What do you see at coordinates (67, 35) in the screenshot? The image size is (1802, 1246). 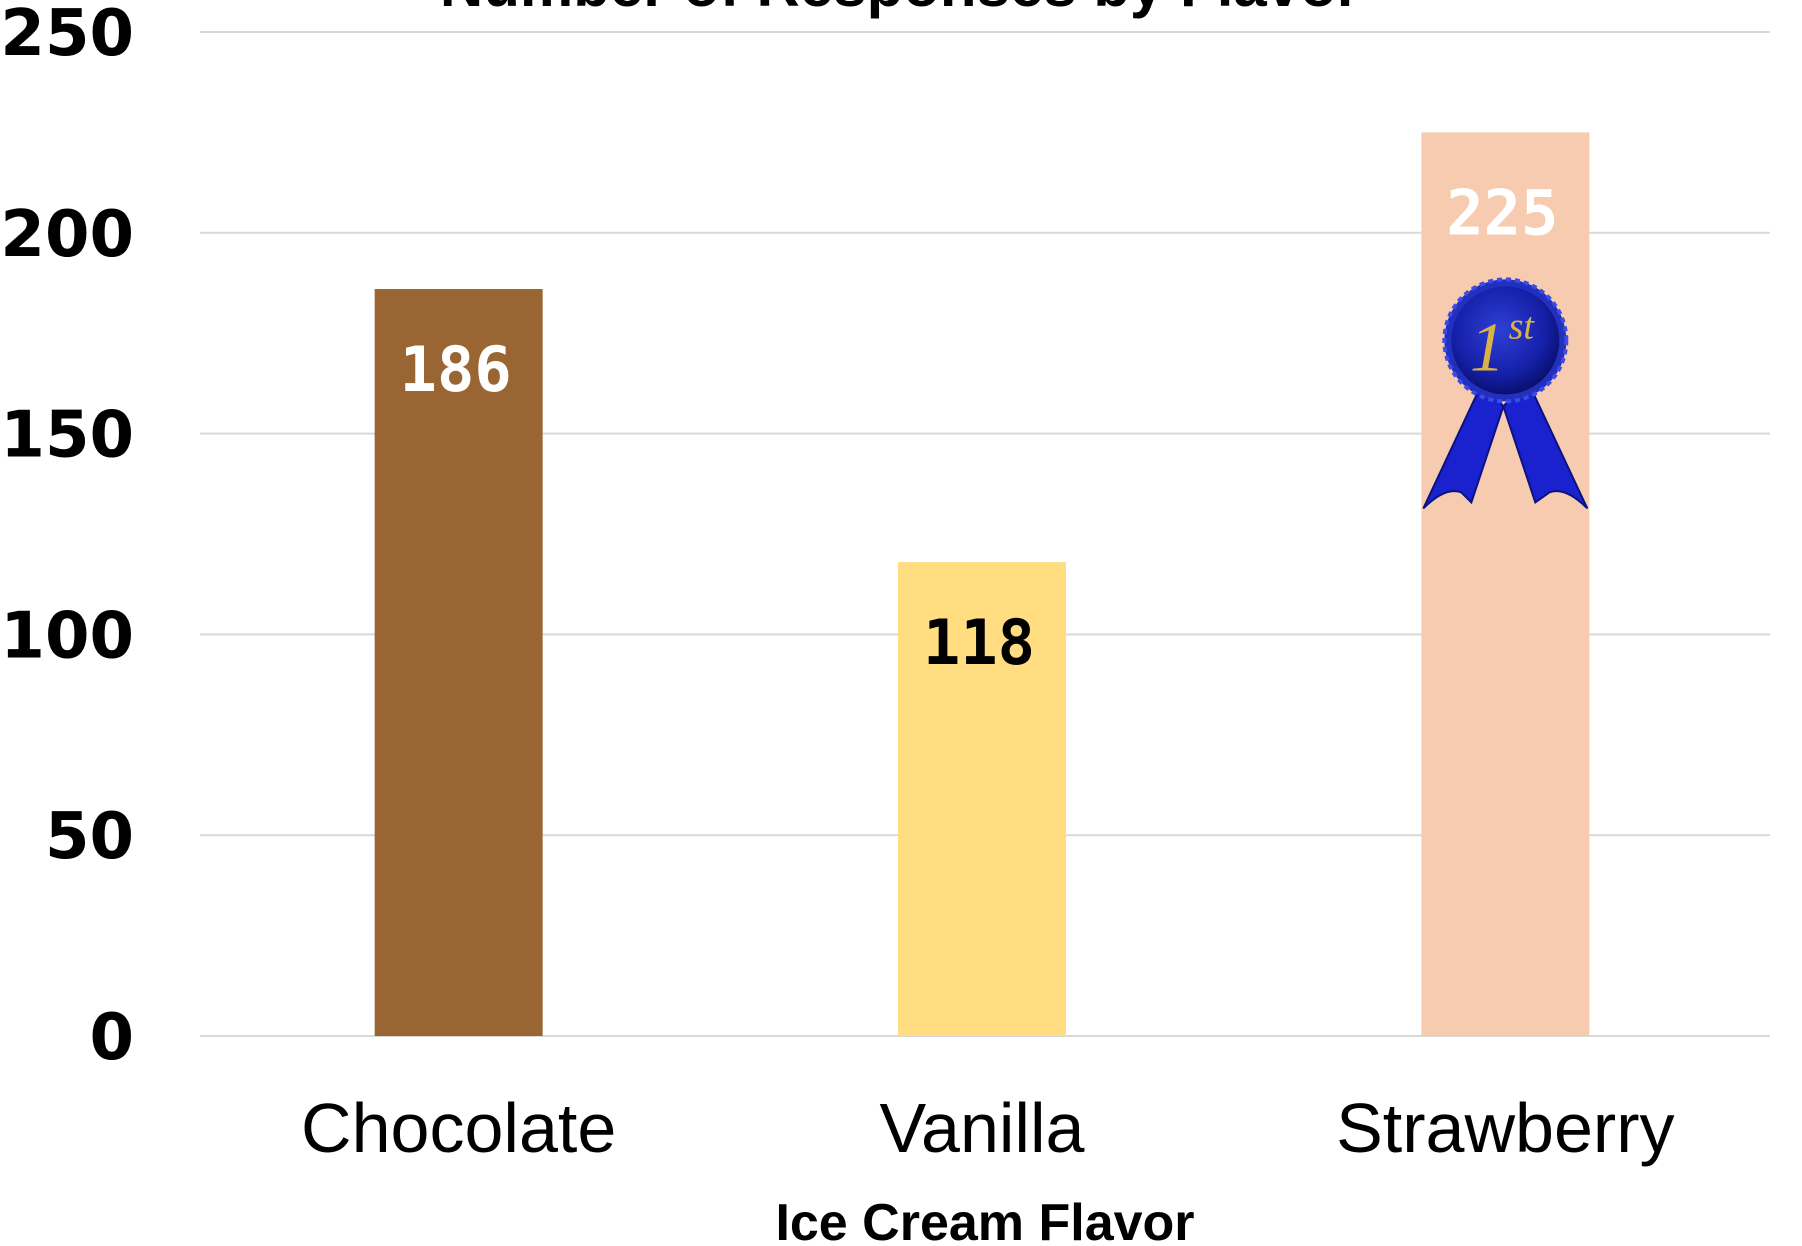 I see `y-tick-label: 250` at bounding box center [67, 35].